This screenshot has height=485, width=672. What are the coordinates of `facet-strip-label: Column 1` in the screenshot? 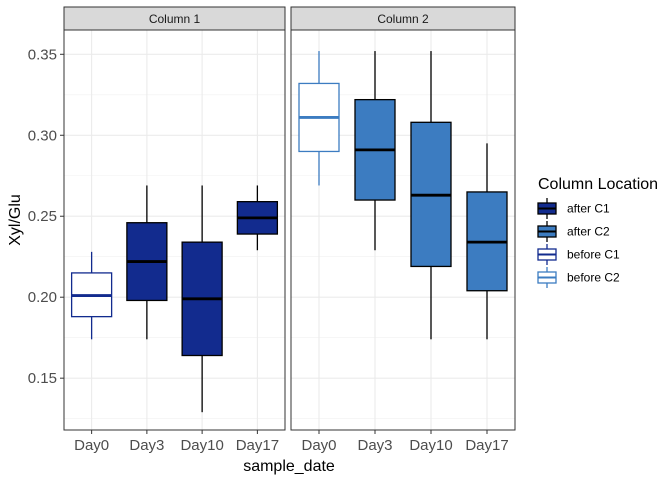 It's located at (175, 19).